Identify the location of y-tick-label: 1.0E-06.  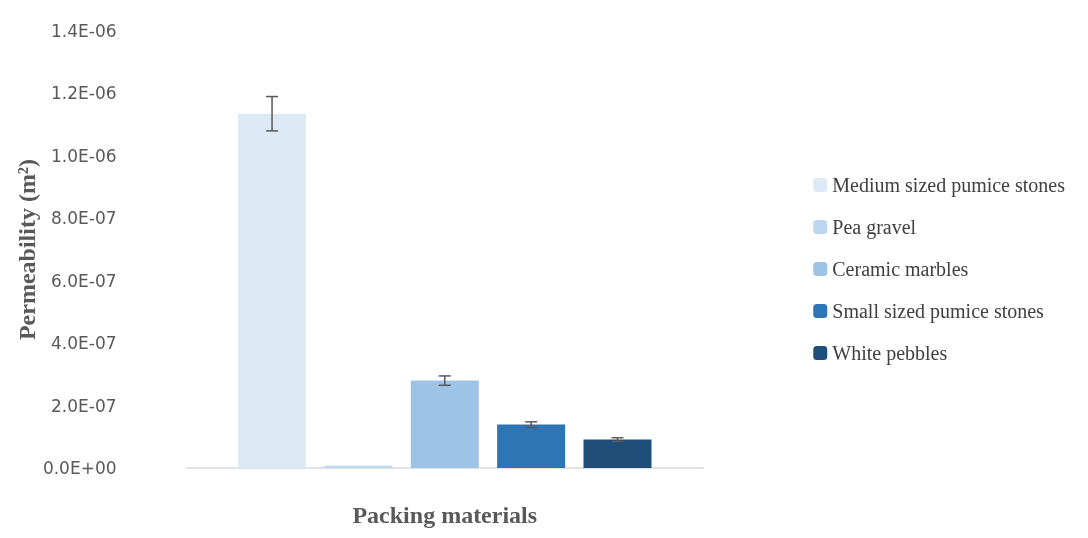
(84, 155).